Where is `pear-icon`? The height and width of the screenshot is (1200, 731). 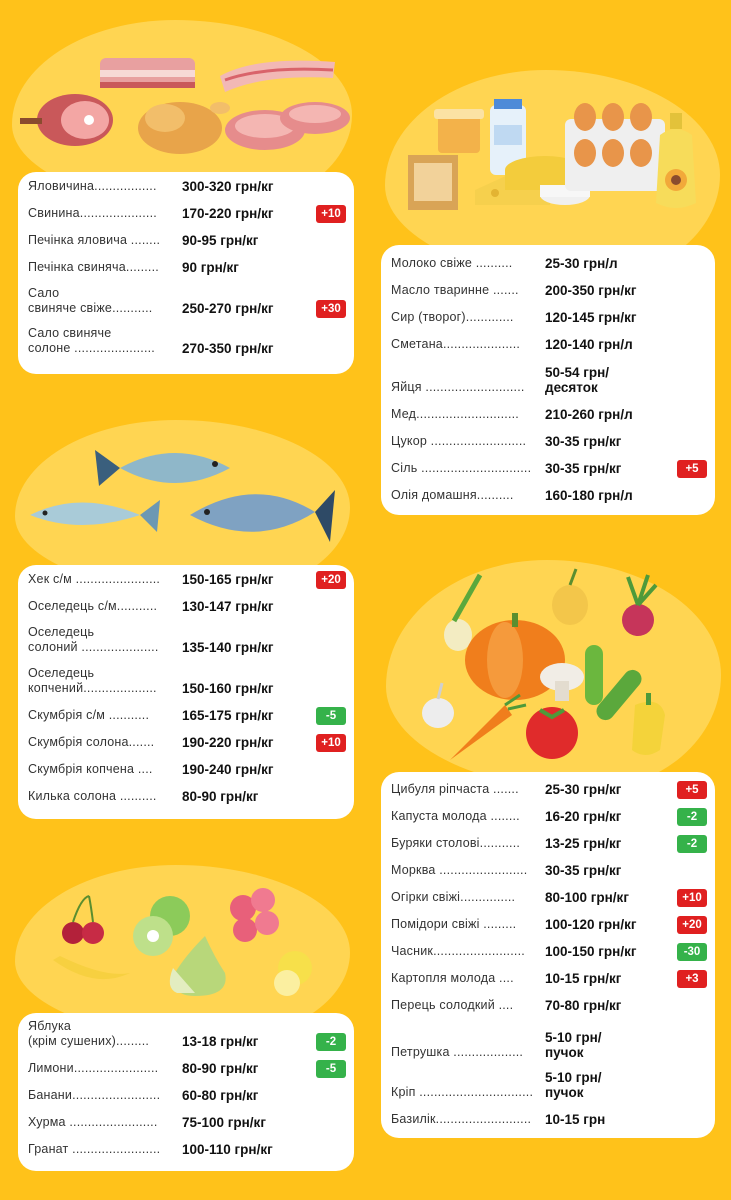 pear-icon is located at coordinates (197, 966).